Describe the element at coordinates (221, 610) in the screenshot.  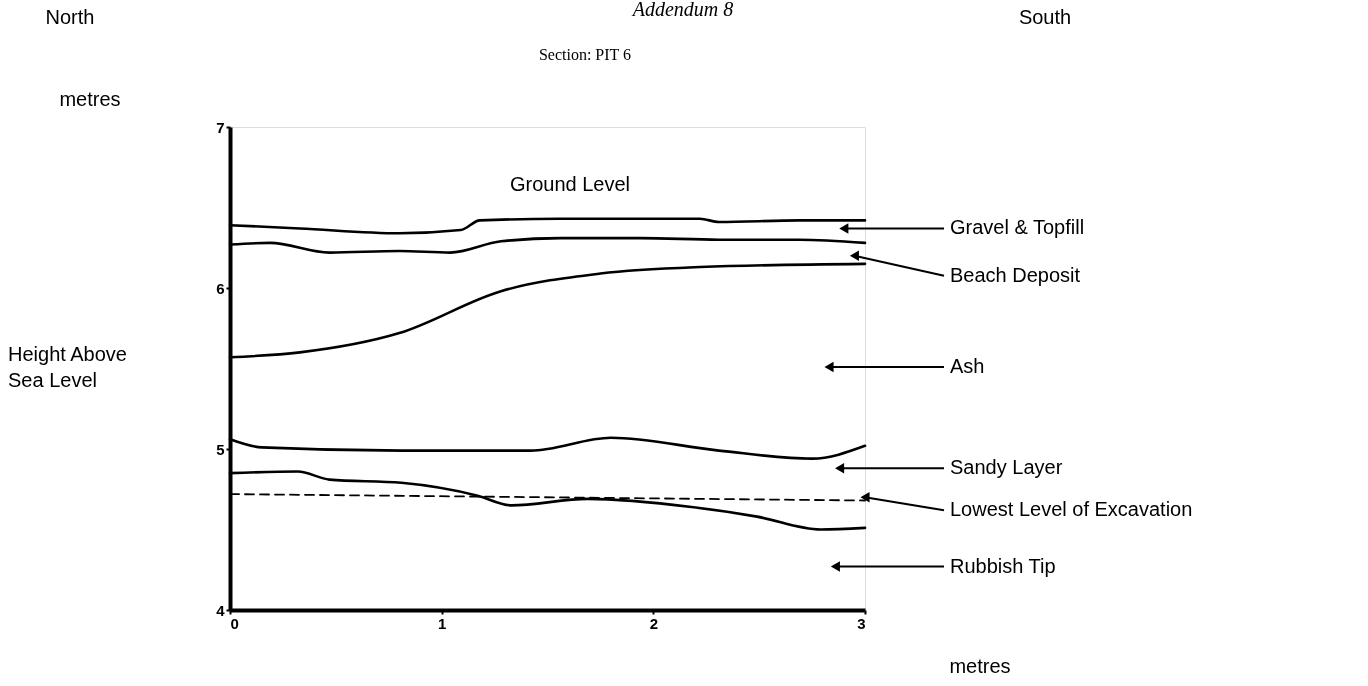
I see `y-tick-label: 4` at that location.